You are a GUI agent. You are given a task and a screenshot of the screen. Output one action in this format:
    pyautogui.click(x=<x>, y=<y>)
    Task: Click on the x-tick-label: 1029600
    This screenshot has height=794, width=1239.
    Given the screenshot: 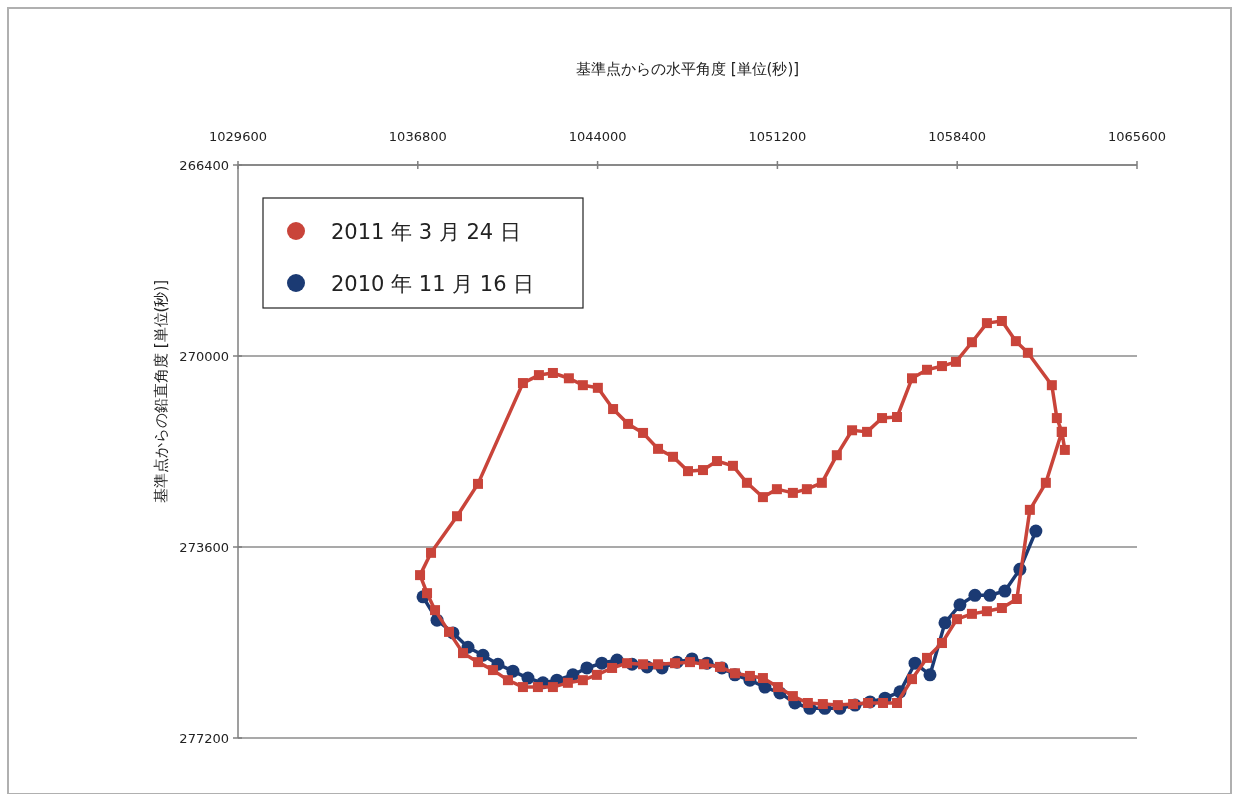 What is the action you would take?
    pyautogui.click(x=238, y=136)
    